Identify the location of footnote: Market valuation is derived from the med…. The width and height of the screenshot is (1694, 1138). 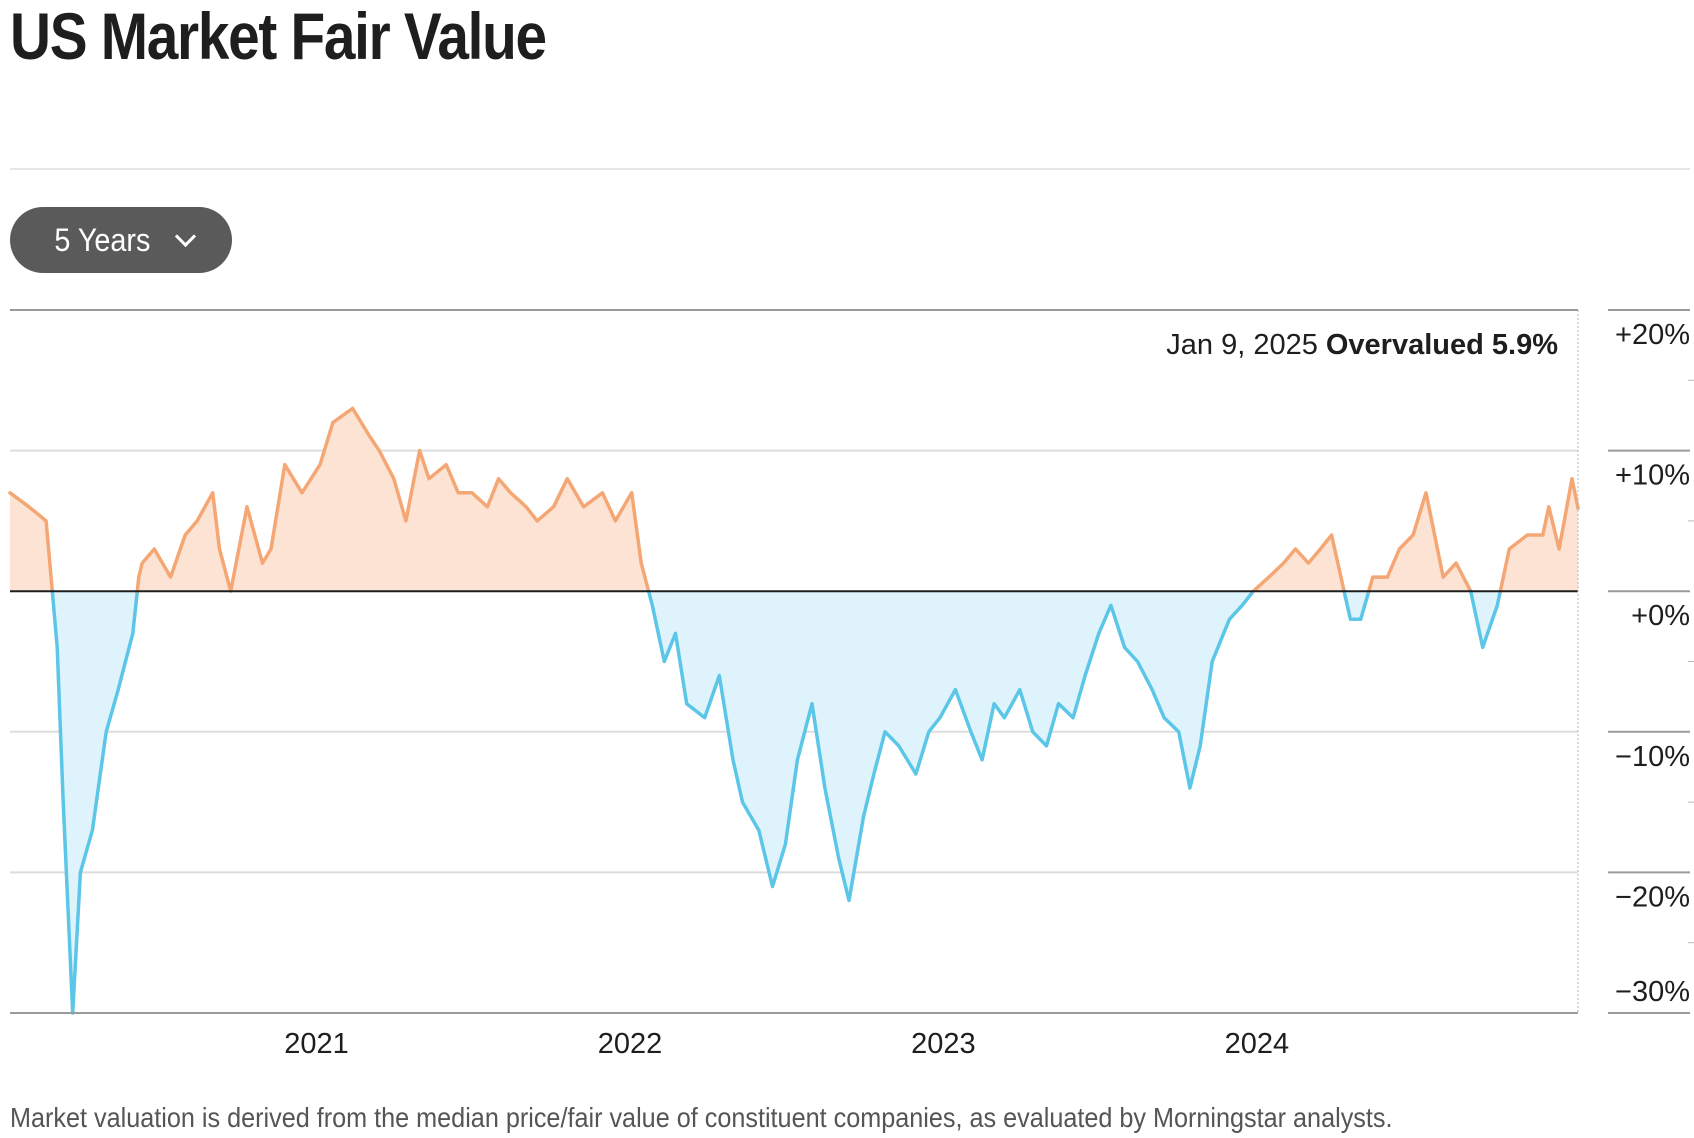
(701, 1117).